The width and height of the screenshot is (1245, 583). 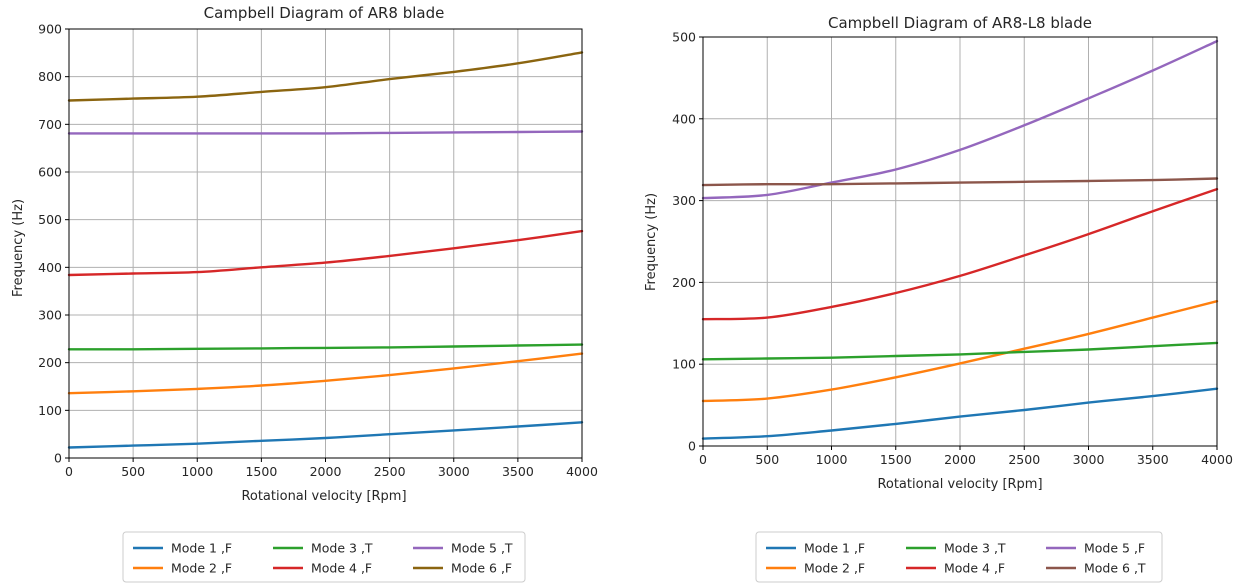 I want to click on legend-label-mode-6: Mode 6 ,F, so click(x=481, y=568).